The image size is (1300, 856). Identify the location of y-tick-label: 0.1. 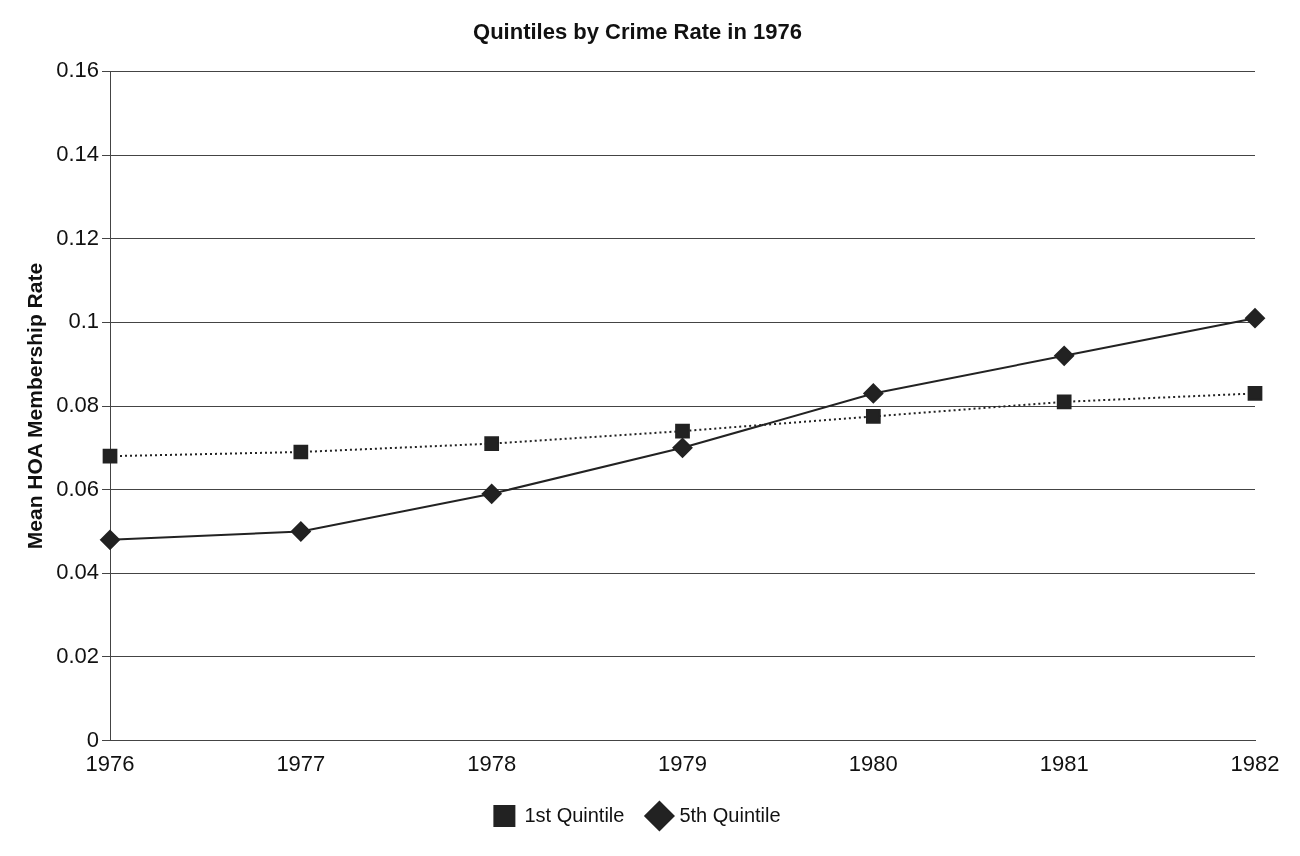
(84, 321).